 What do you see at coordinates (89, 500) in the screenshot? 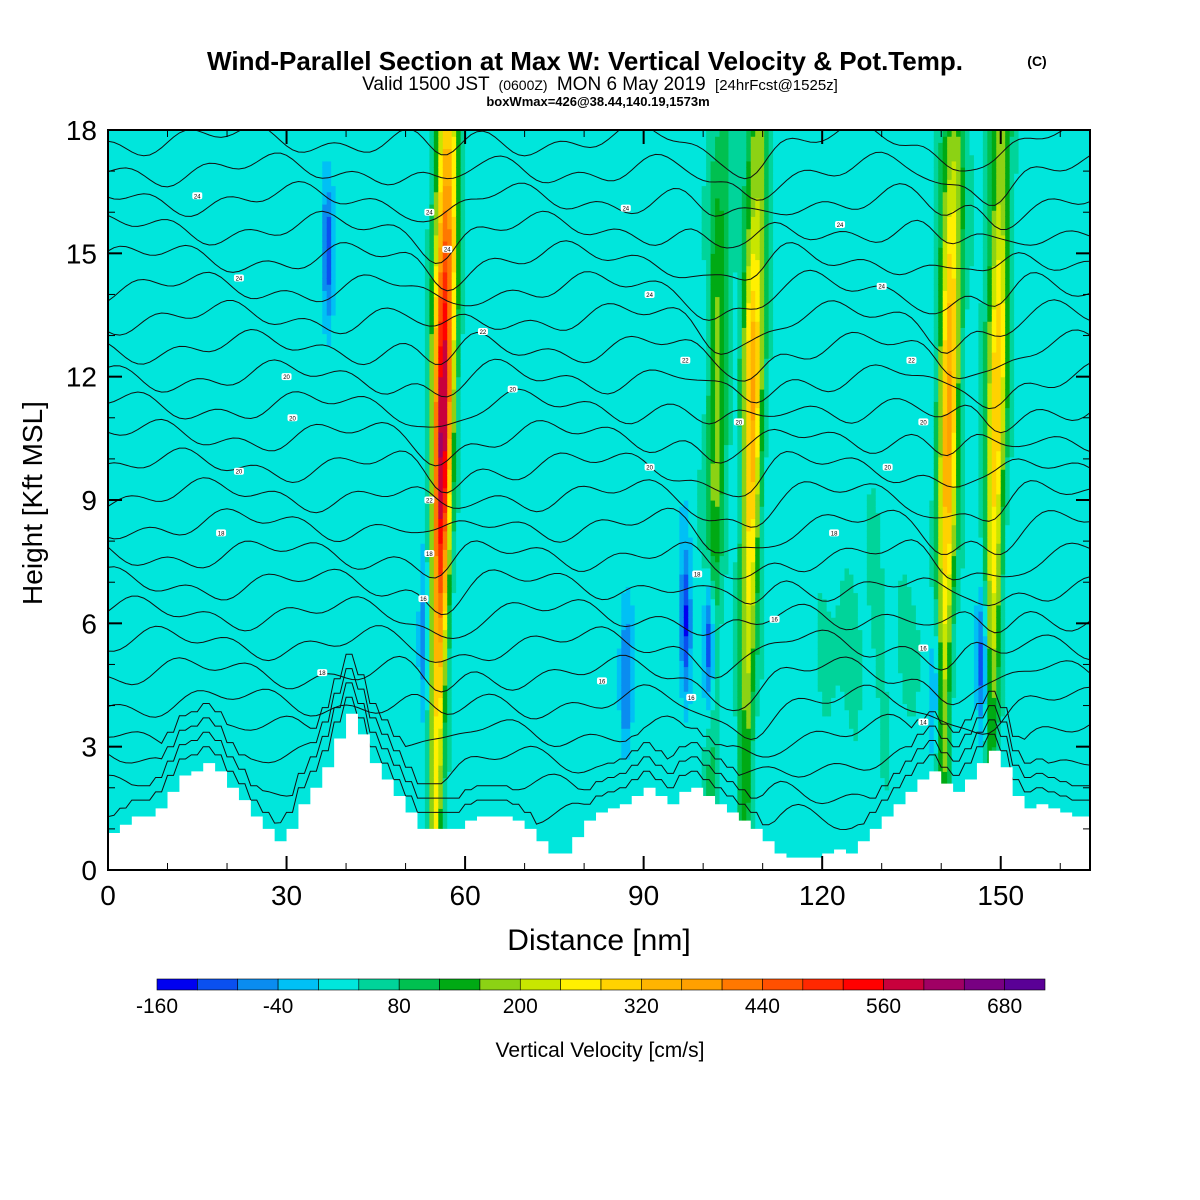
I see `y-tick-label: 9` at bounding box center [89, 500].